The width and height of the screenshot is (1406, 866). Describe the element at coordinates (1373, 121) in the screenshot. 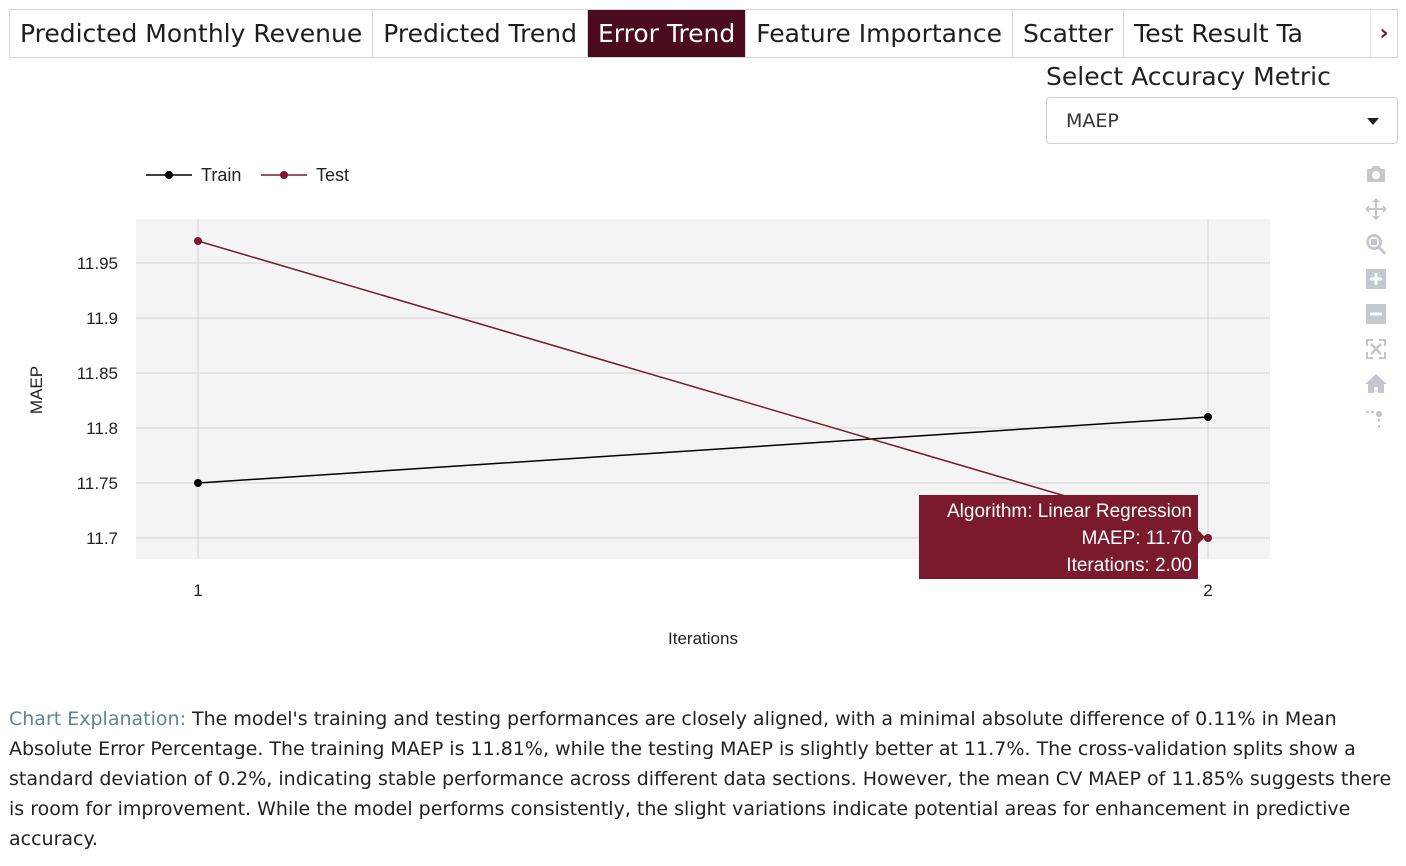

I see `chevron-down-icon` at that location.